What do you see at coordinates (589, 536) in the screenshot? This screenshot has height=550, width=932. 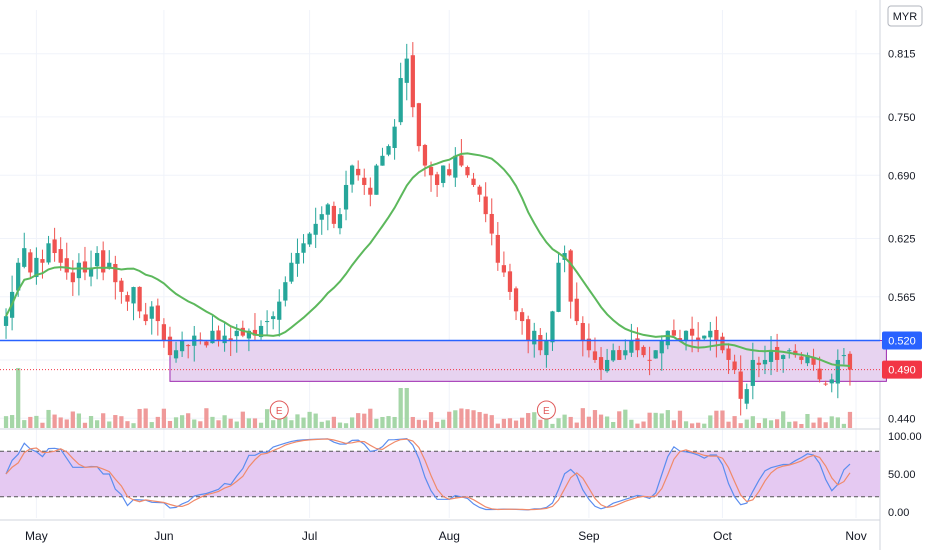 I see `month-tick-label: Sep` at bounding box center [589, 536].